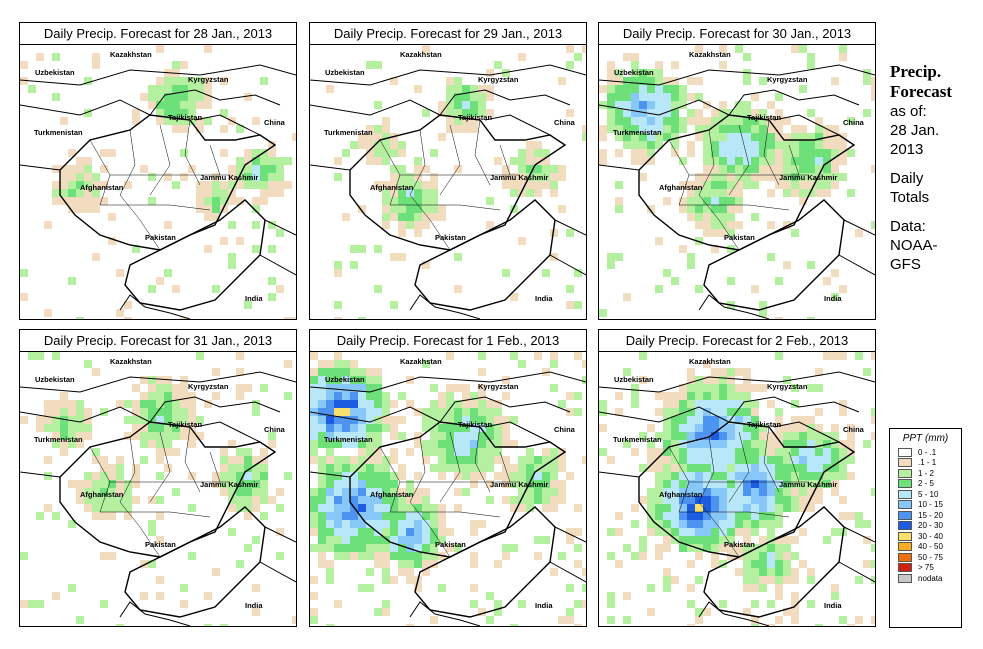 This screenshot has height=649, width=983. I want to click on side-title-line1: Precip., so click(916, 71).